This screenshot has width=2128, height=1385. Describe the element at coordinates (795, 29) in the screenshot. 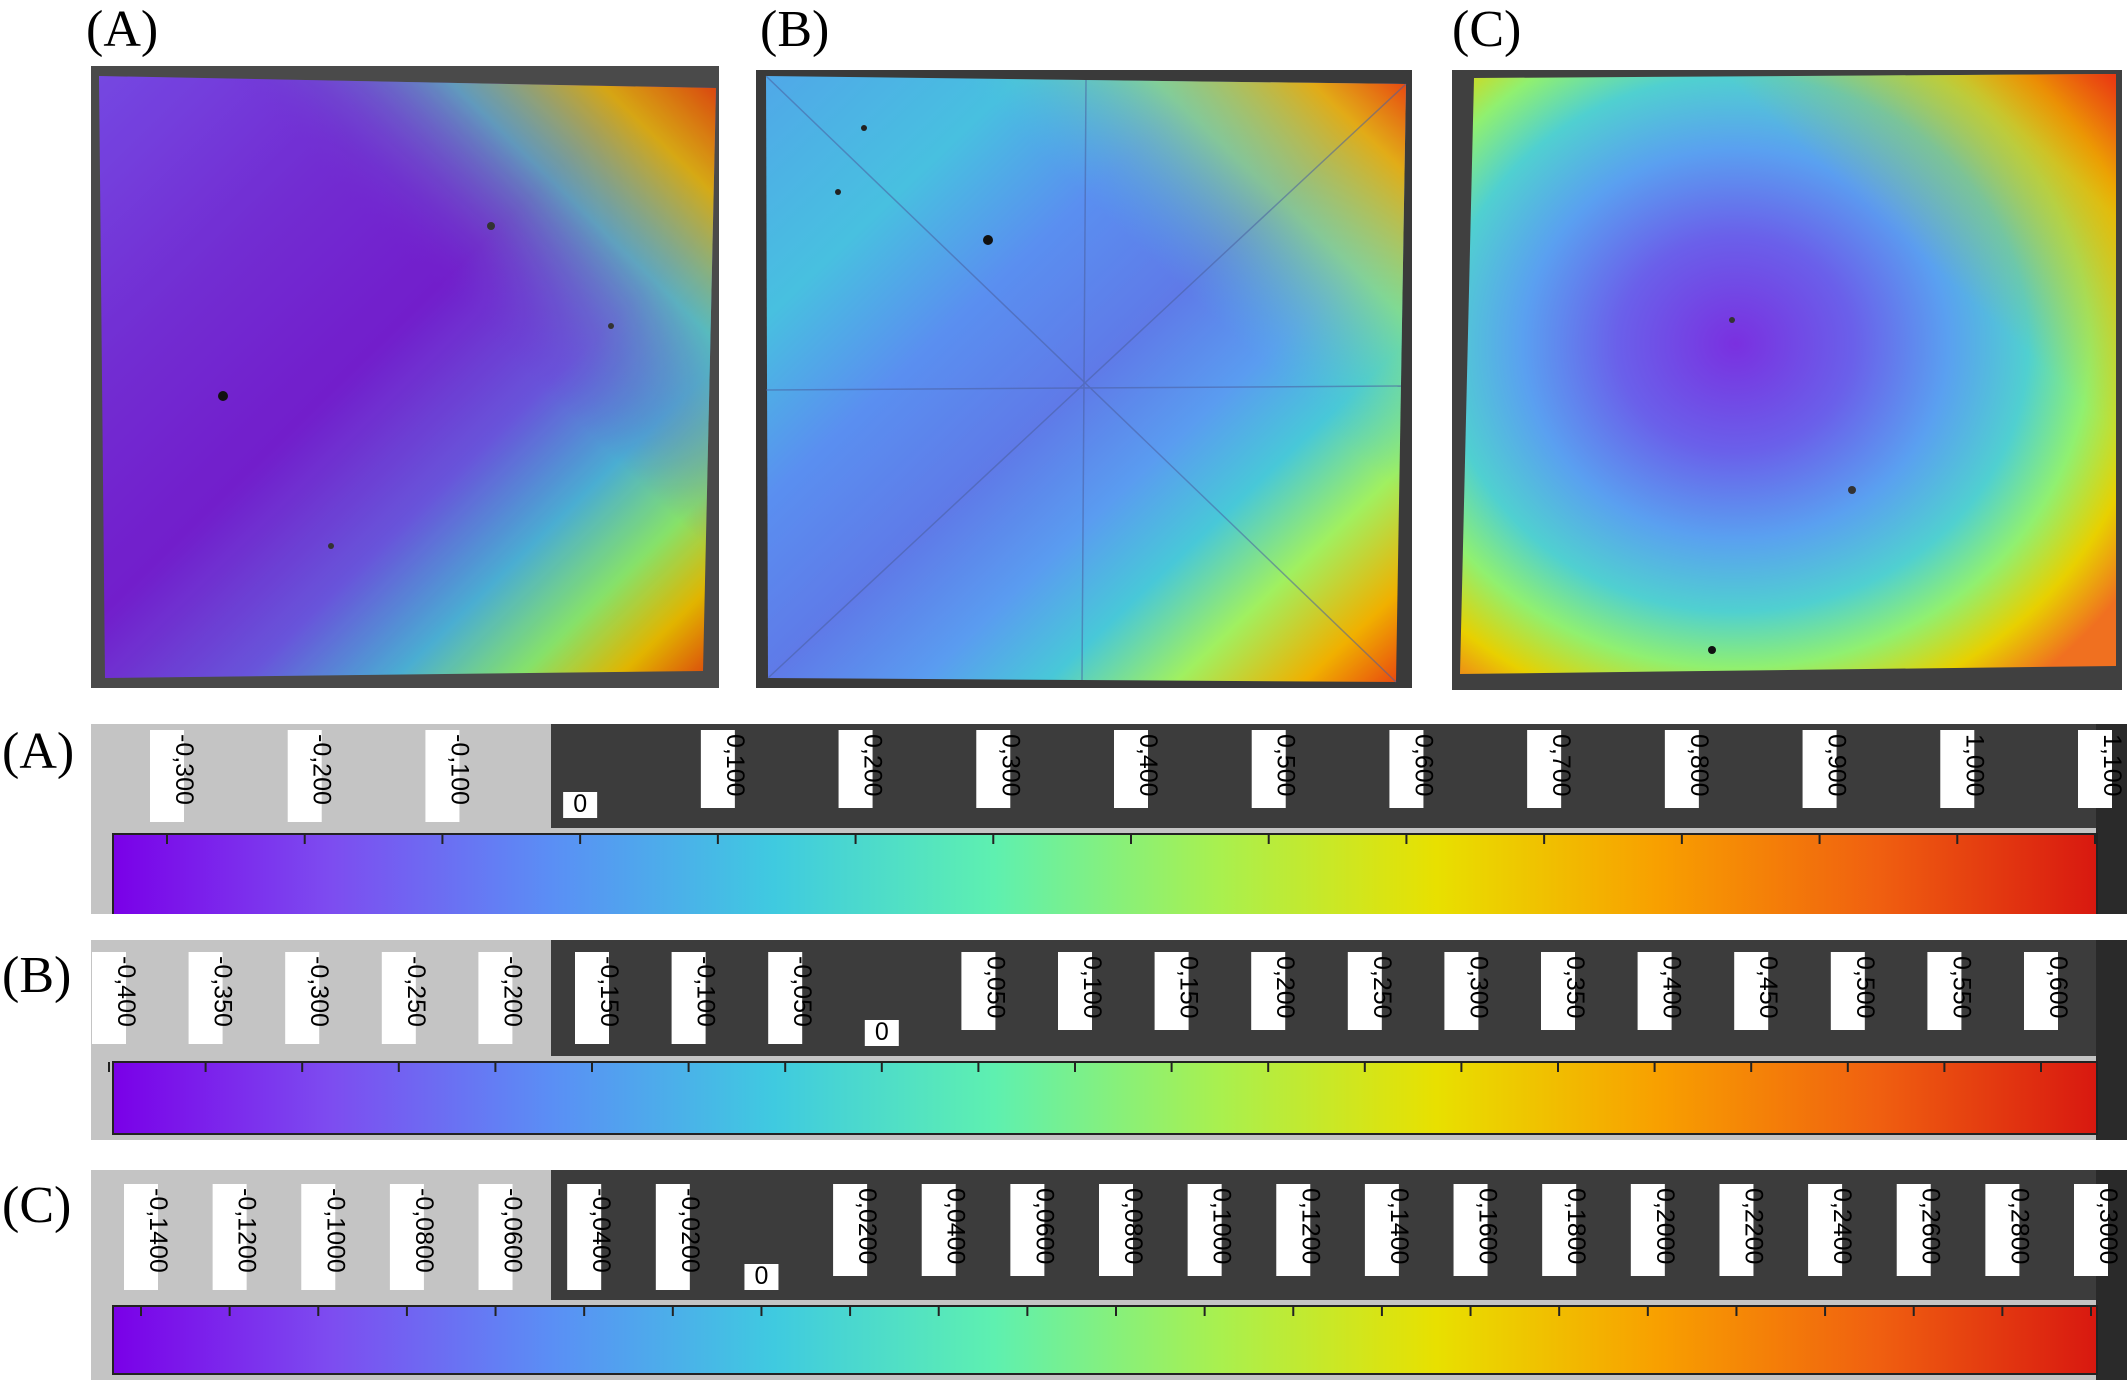

I see `panel-label-b: (B)` at that location.